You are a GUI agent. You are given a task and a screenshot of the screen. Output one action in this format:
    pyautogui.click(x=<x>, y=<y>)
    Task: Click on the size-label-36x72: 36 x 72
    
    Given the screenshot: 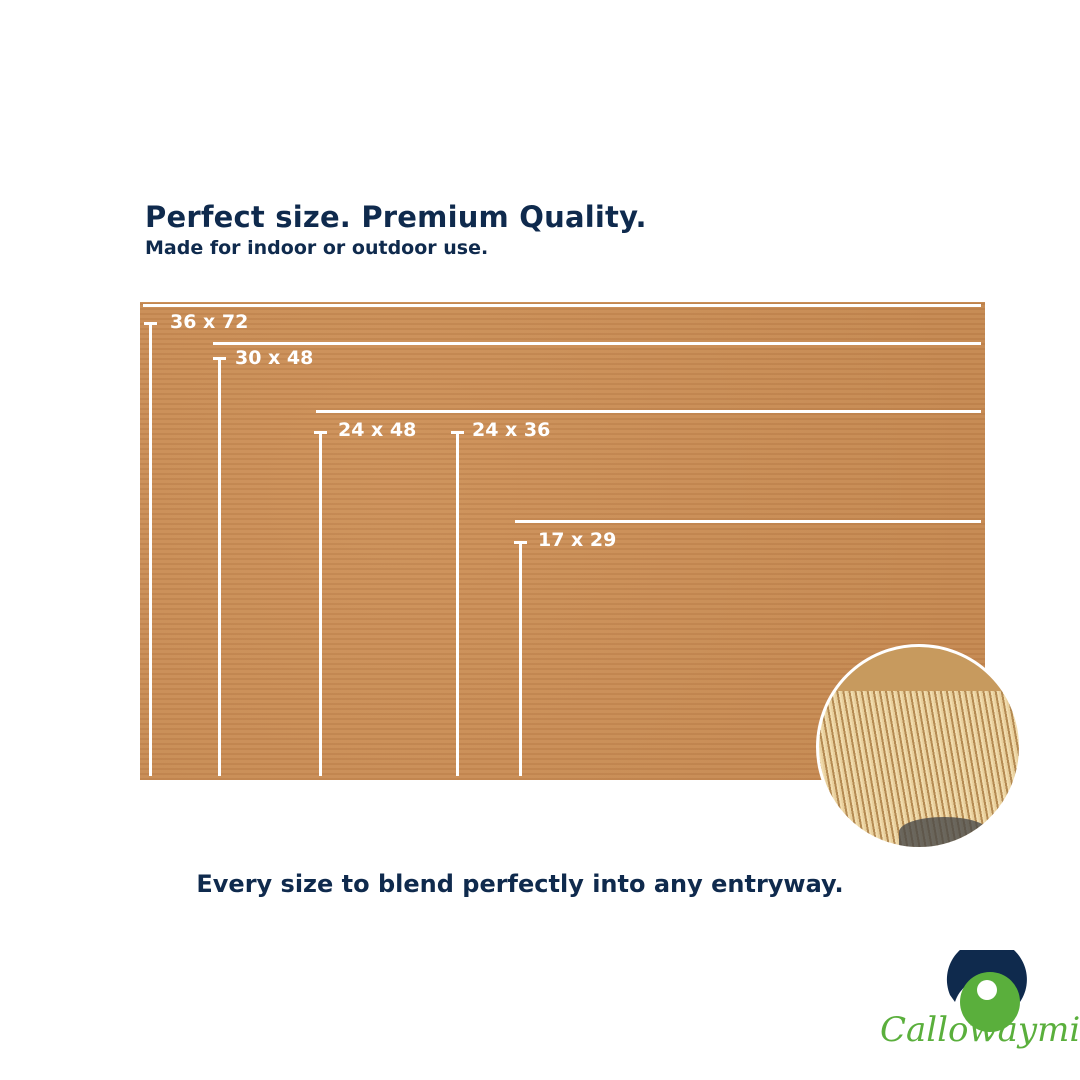 What is the action you would take?
    pyautogui.click(x=209, y=322)
    